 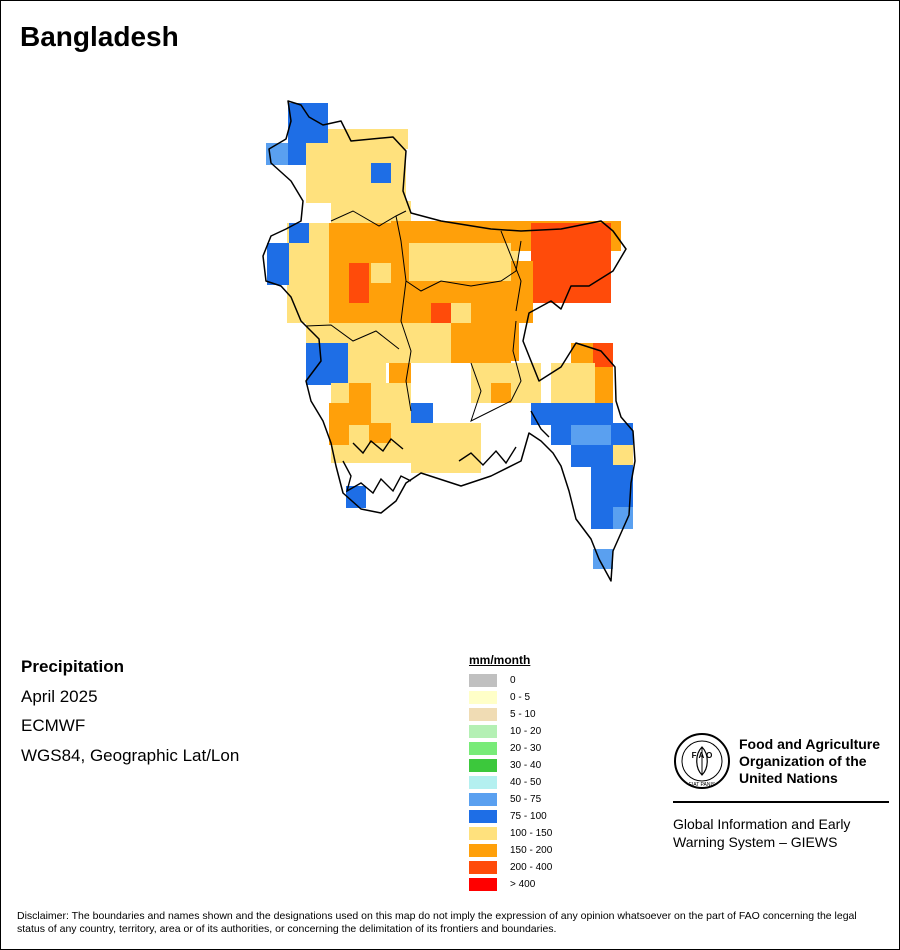 What do you see at coordinates (788, 778) in the screenshot?
I see `fao-name-line-3: United Nations` at bounding box center [788, 778].